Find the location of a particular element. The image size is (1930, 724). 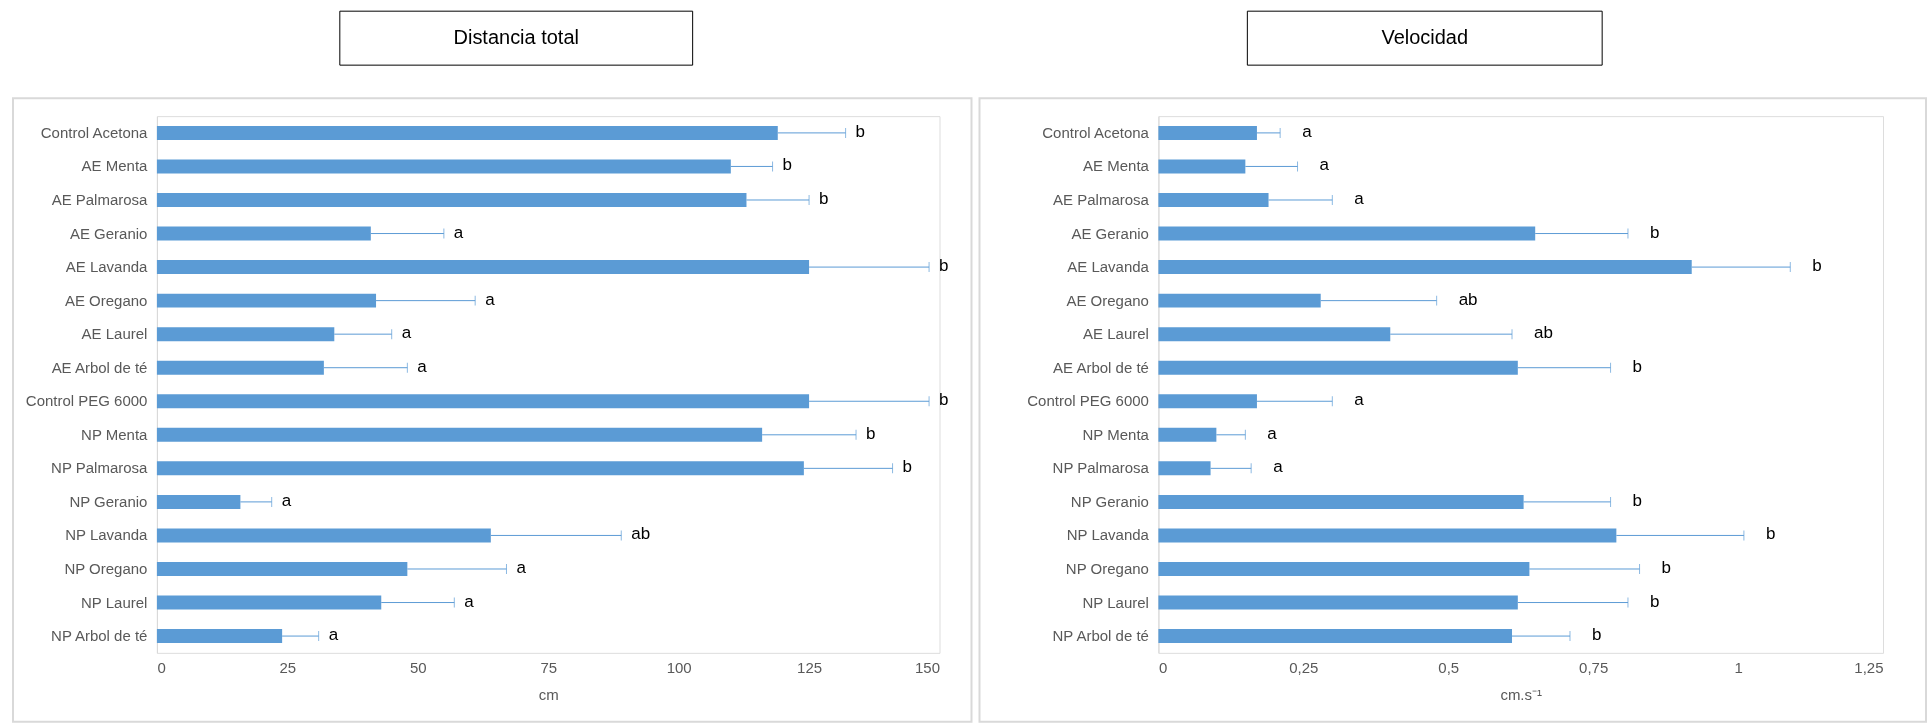

x-tick-label: 25 is located at coordinates (288, 668).